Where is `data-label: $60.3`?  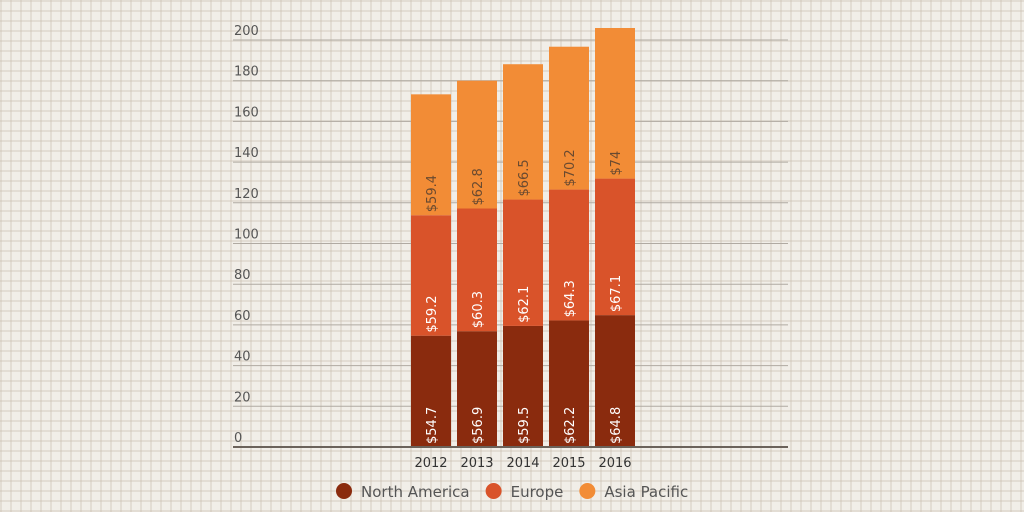 data-label: $60.3 is located at coordinates (478, 309).